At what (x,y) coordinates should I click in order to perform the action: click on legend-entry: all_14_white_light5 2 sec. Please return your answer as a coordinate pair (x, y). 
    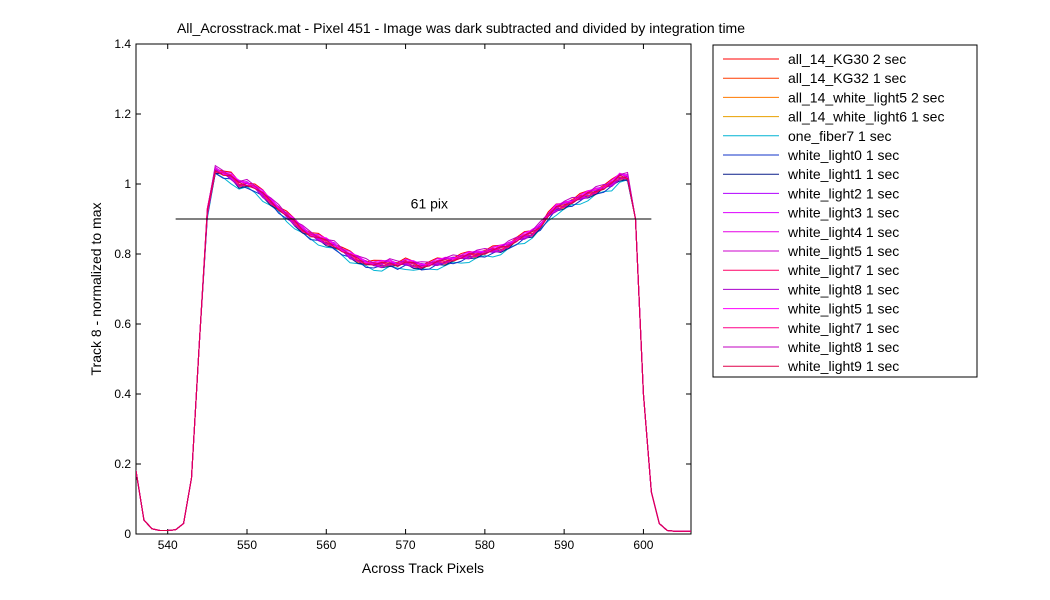
    Looking at the image, I should click on (866, 97).